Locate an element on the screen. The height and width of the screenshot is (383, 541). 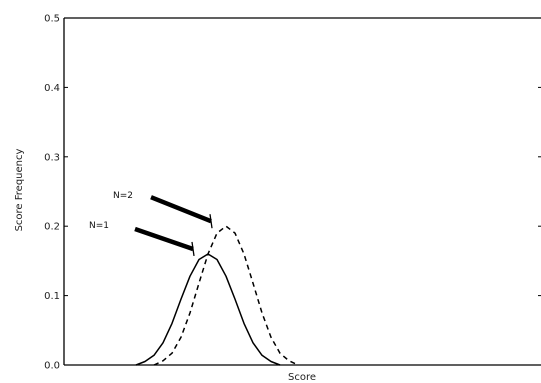
y-tick-label: 0.4 is located at coordinates (52, 88).